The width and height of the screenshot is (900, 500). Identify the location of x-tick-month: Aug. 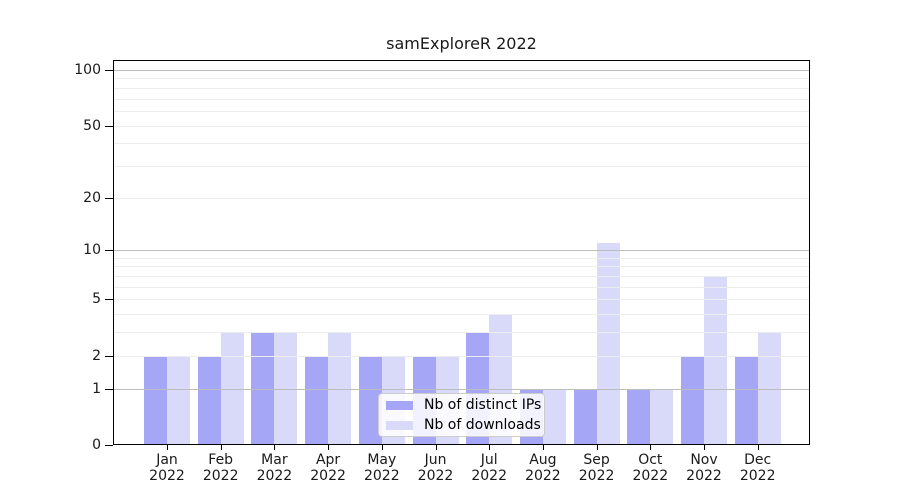
(543, 460).